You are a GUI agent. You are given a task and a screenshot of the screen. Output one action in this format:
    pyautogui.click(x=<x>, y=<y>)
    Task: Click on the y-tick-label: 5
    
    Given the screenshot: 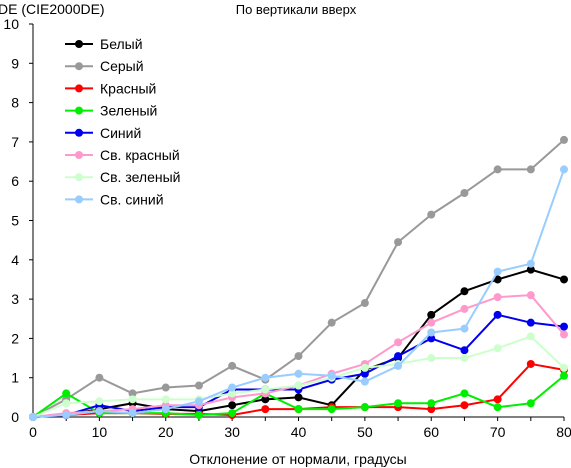 What is the action you would take?
    pyautogui.click(x=15, y=221)
    